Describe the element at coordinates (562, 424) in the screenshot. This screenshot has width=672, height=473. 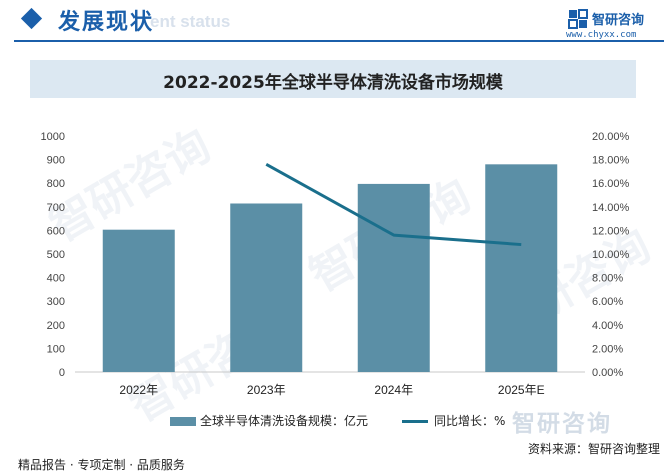
I see `logo-watermark: 智研咨询` at that location.